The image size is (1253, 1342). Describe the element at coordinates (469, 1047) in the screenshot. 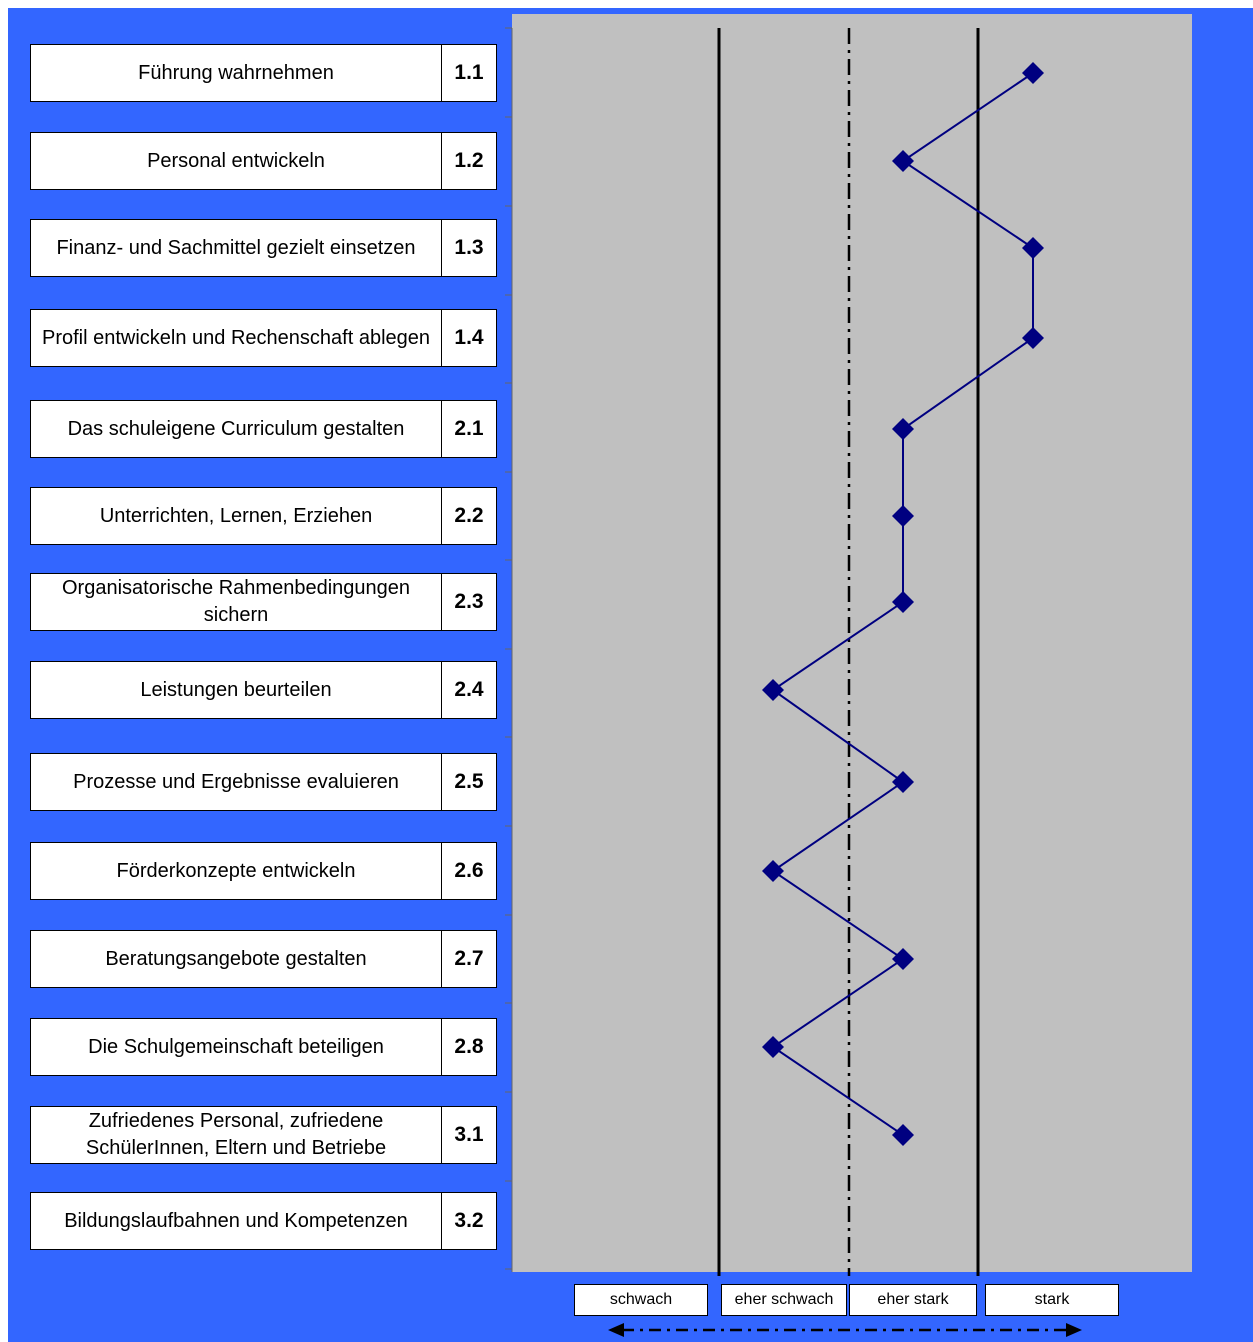

I see `row-number: 2.8` at that location.